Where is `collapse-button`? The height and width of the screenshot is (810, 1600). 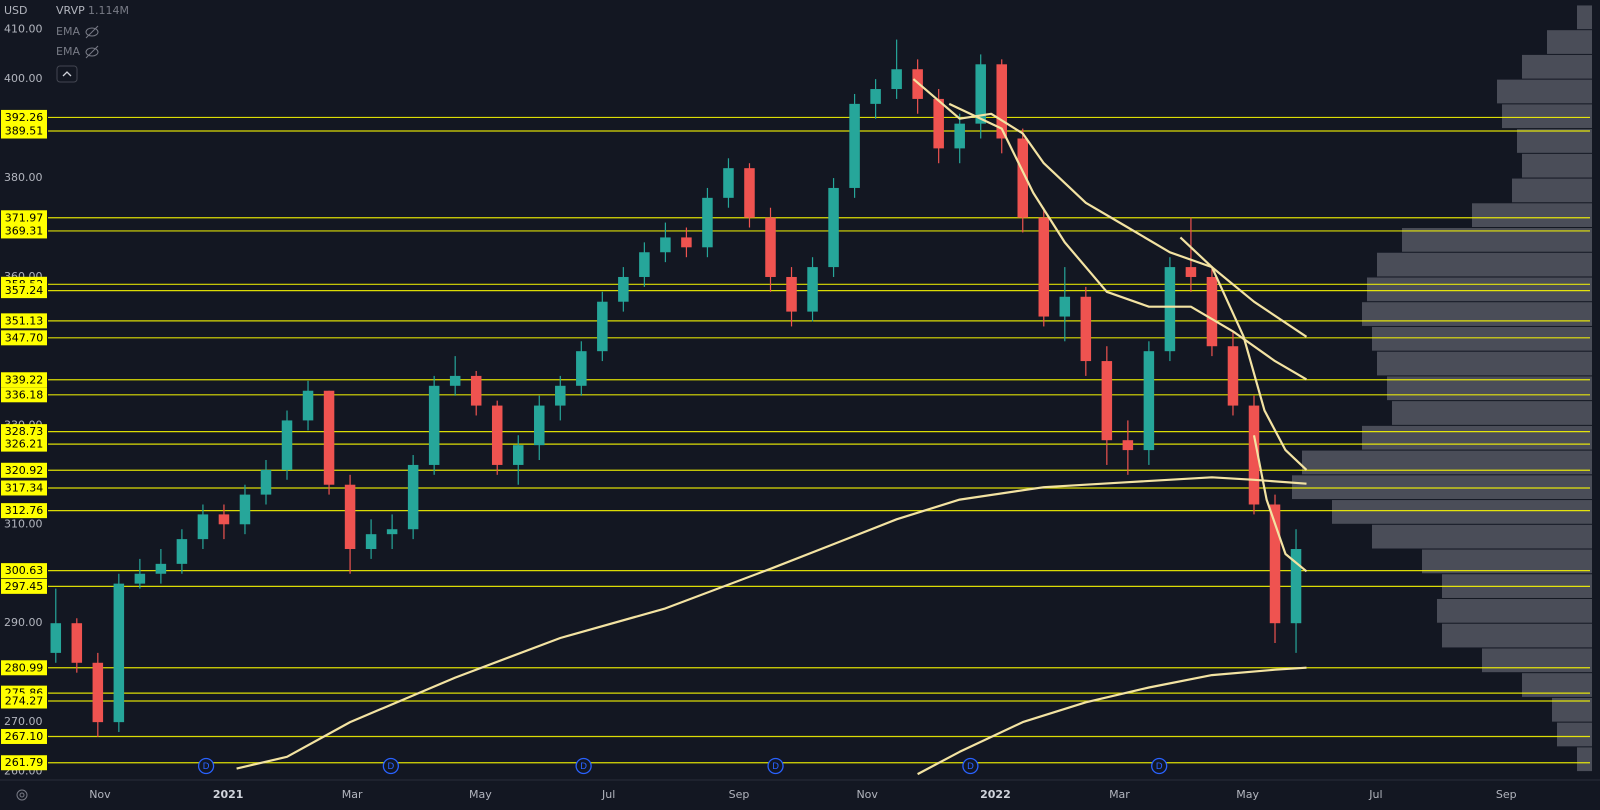 collapse-button is located at coordinates (67, 74).